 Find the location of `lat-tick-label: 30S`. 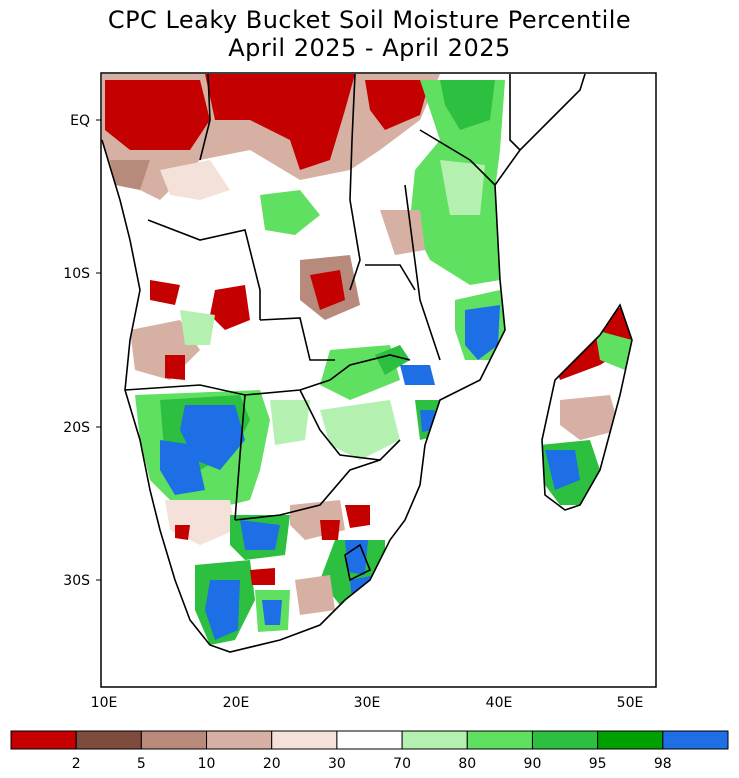

lat-tick-label: 30S is located at coordinates (76, 581).